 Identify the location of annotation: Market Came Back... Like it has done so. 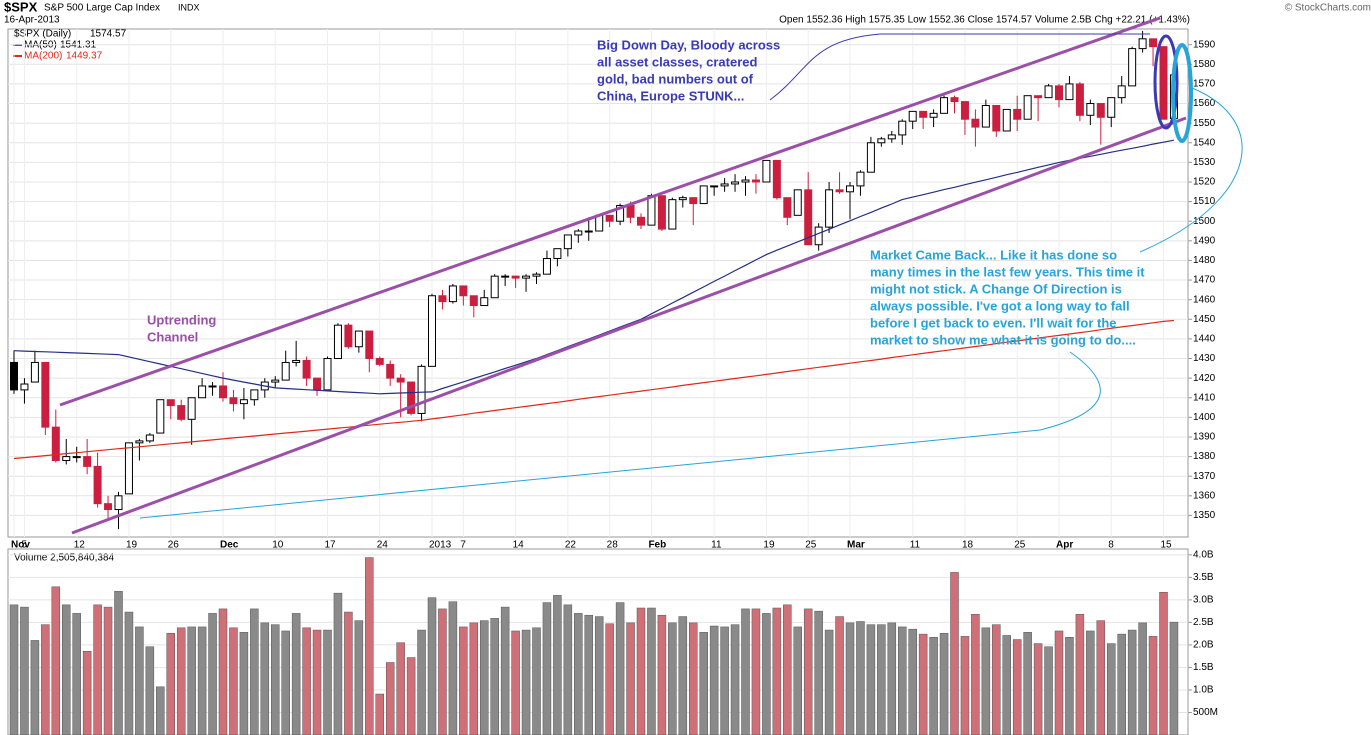
(993, 254).